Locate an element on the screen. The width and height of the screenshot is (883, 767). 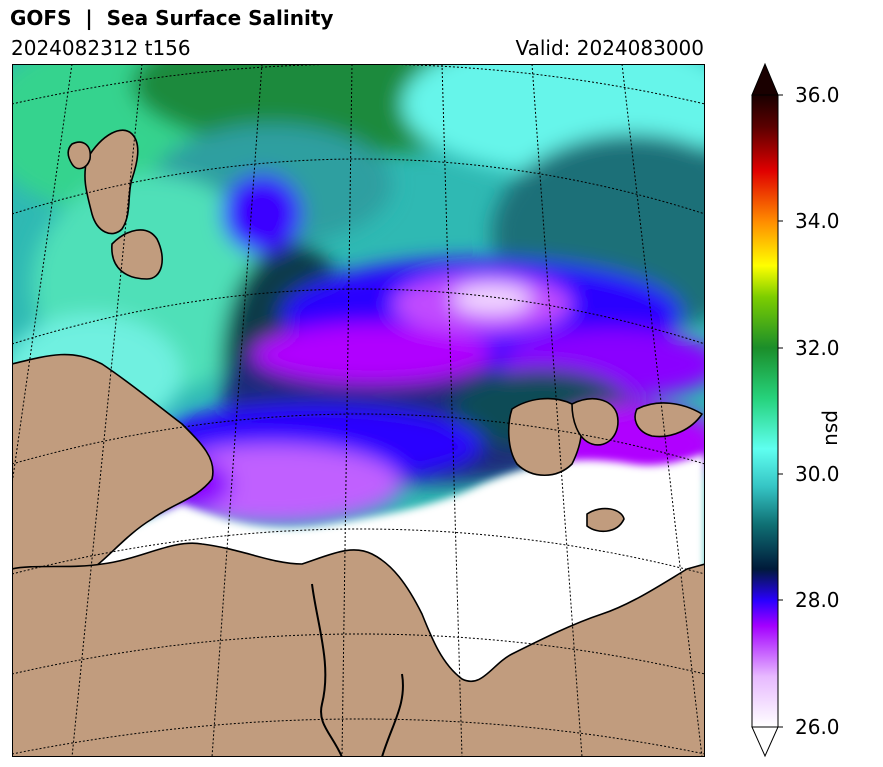
colorbar-unit-label: psu is located at coordinates (833, 428).